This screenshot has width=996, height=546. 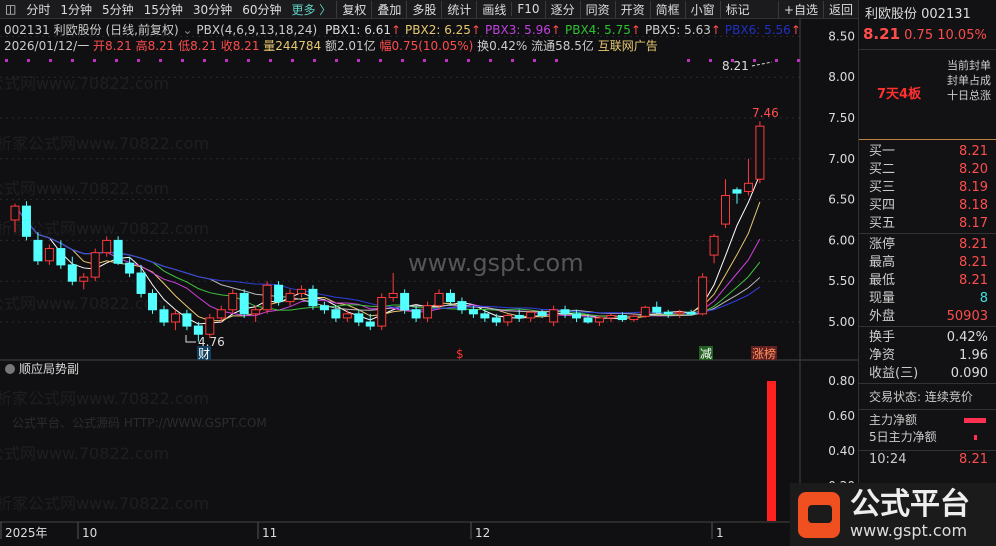 I want to click on toolbar-item: 画线, so click(x=493, y=9).